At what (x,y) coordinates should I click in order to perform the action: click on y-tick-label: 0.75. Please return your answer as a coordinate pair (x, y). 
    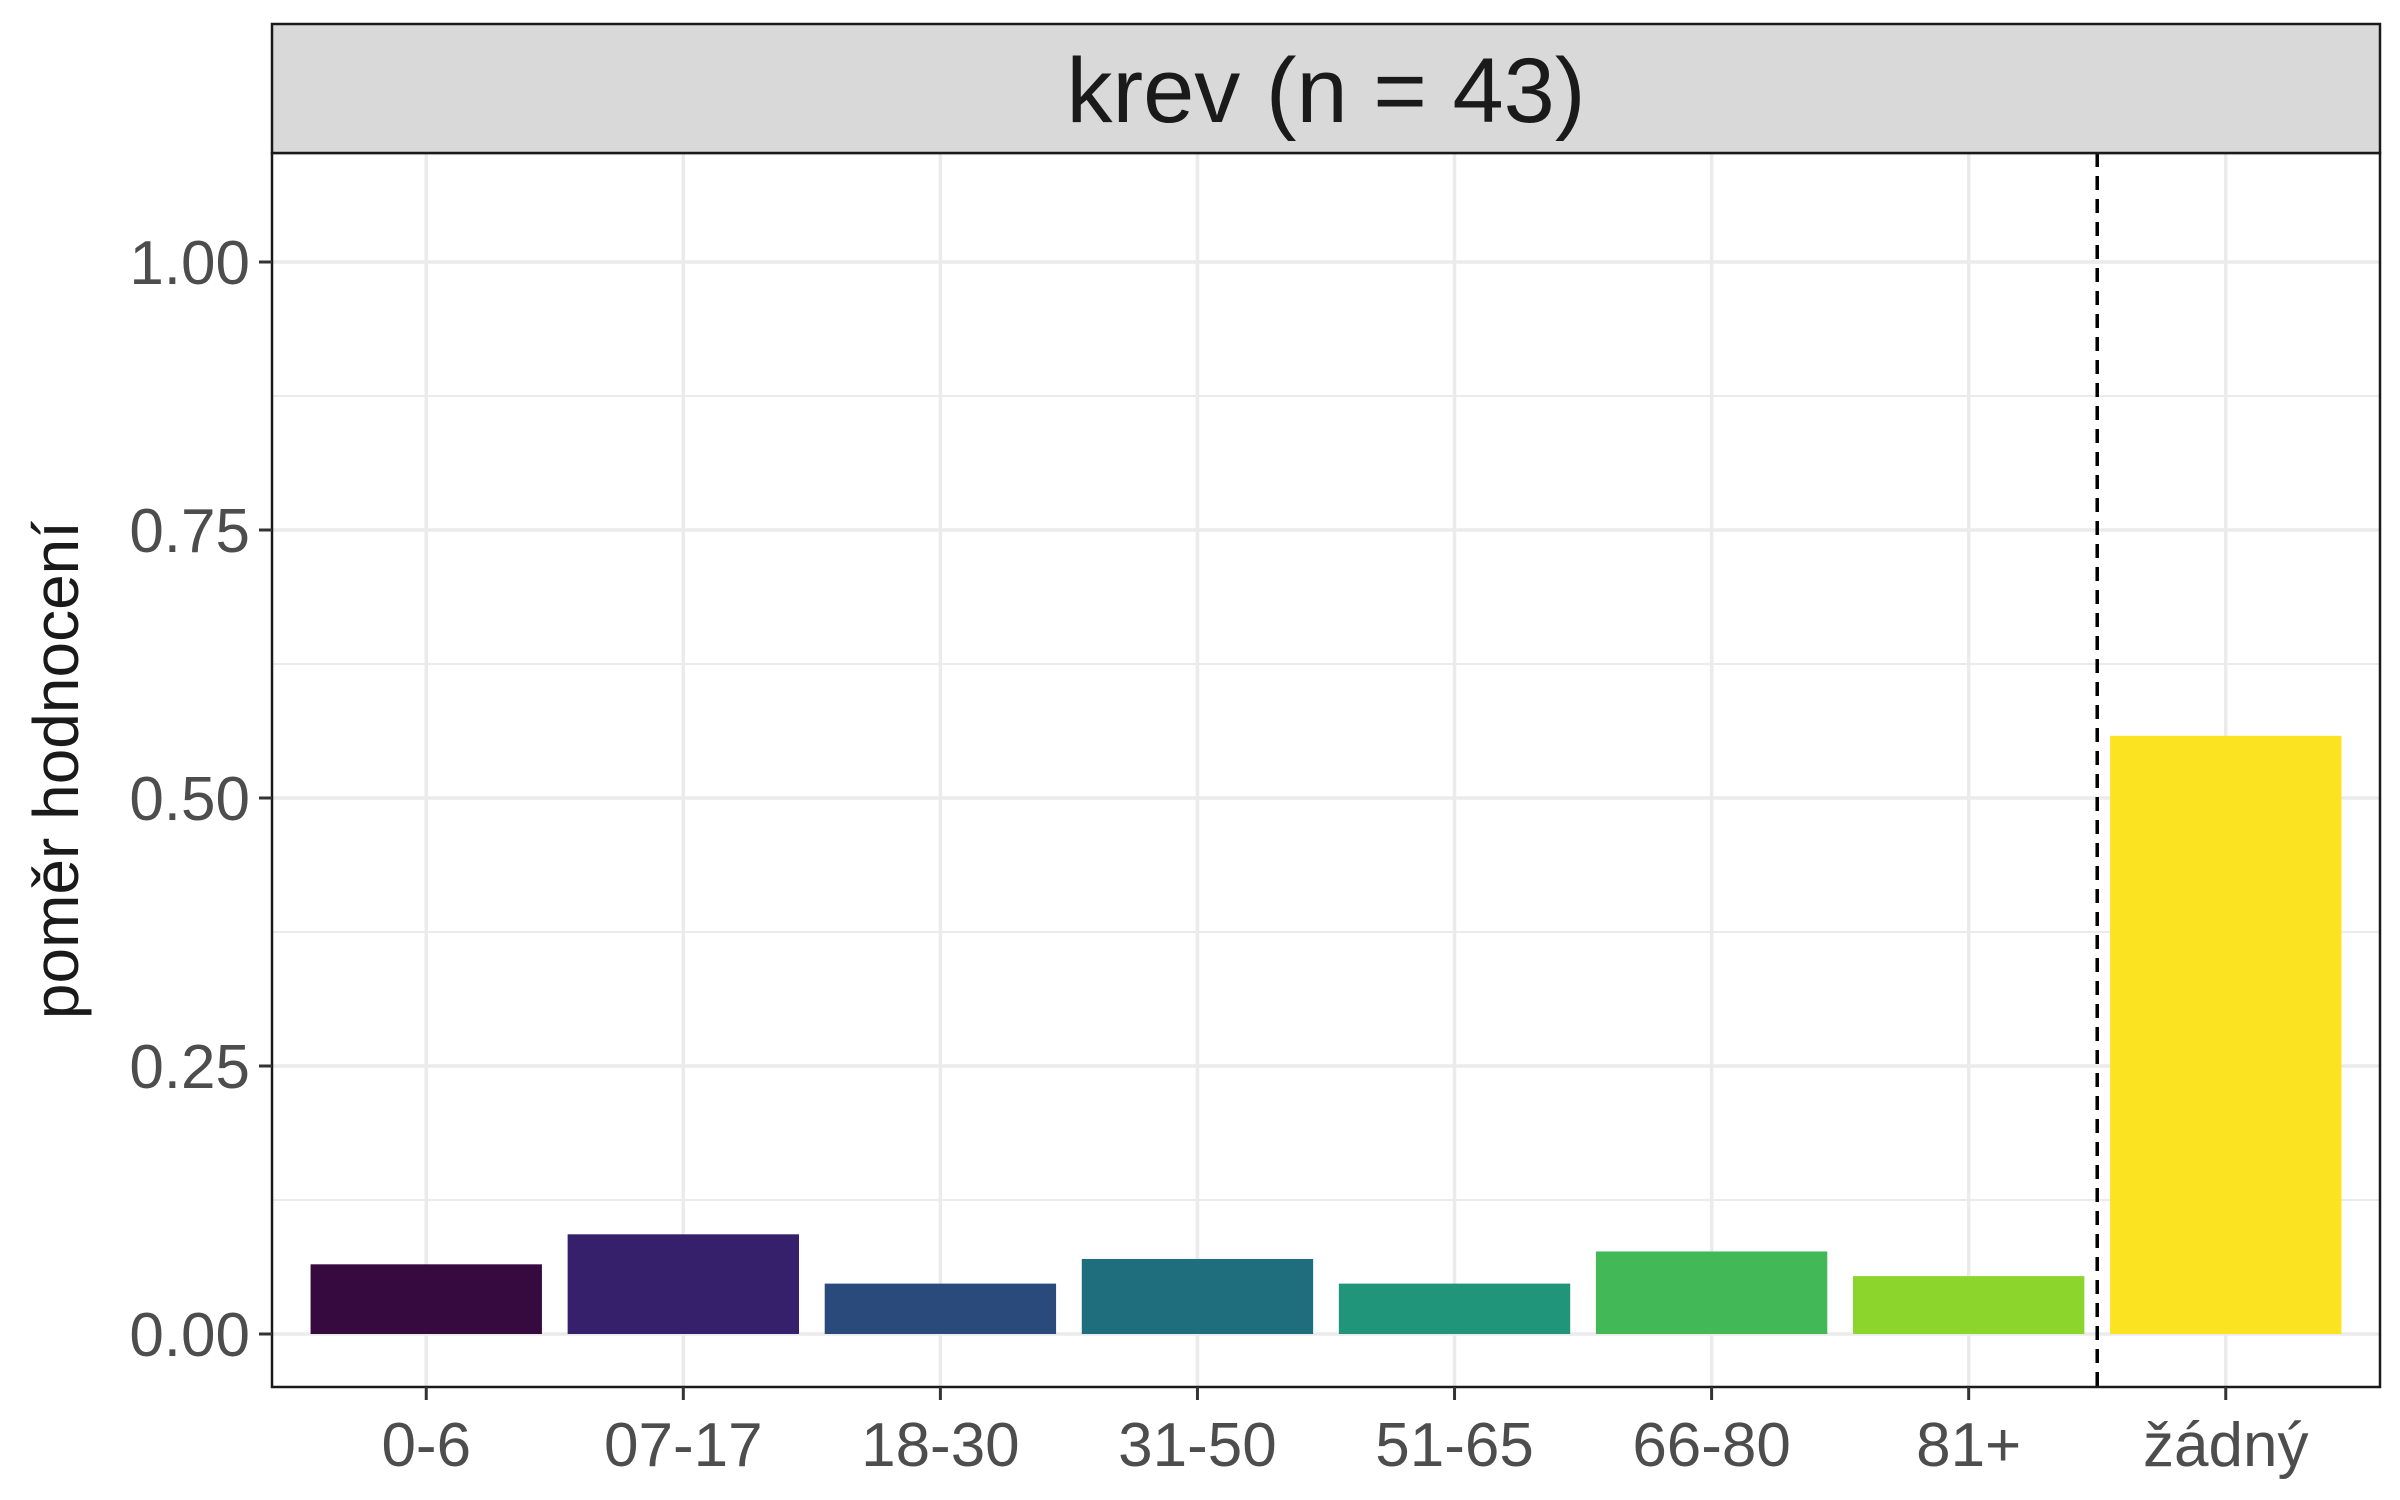
    Looking at the image, I should click on (189, 531).